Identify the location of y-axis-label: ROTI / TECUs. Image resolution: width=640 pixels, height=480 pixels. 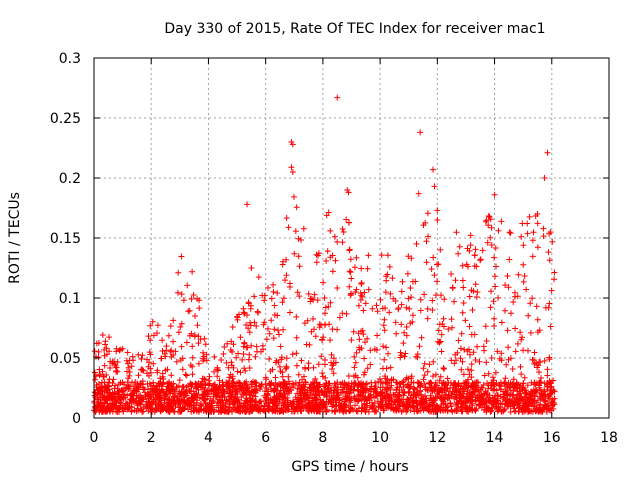
(15, 238).